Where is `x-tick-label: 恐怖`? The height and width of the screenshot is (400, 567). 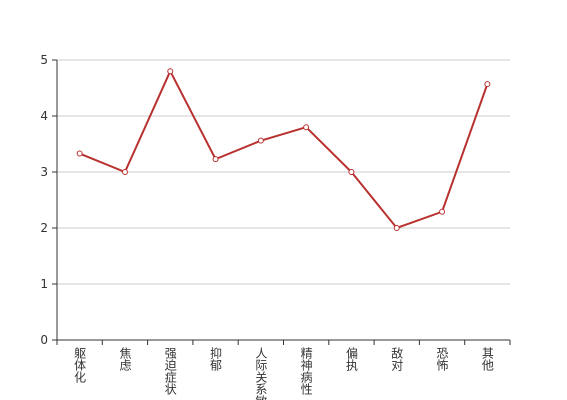 x-tick-label: 恐怖 is located at coordinates (442, 359).